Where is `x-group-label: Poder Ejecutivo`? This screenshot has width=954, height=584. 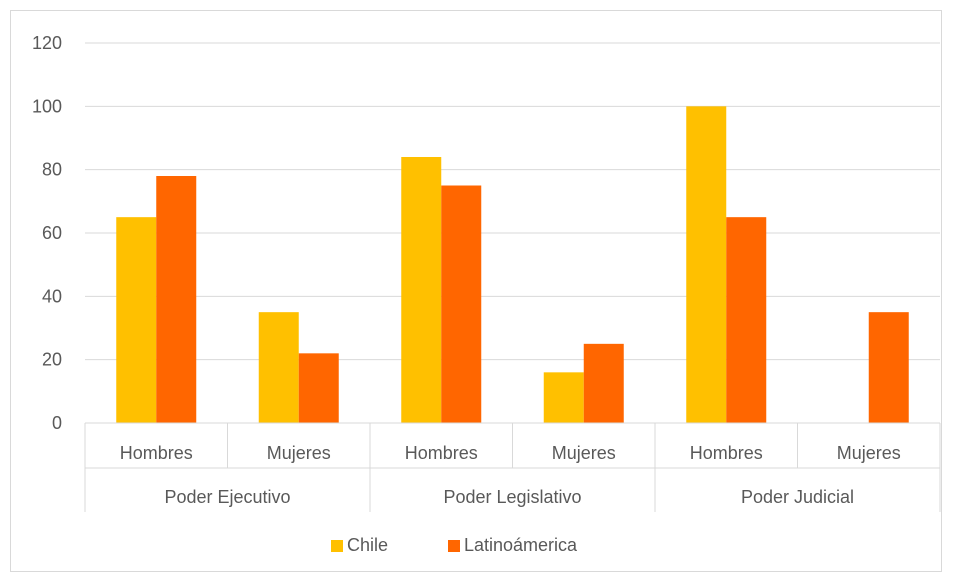 x-group-label: Poder Ejecutivo is located at coordinates (227, 497).